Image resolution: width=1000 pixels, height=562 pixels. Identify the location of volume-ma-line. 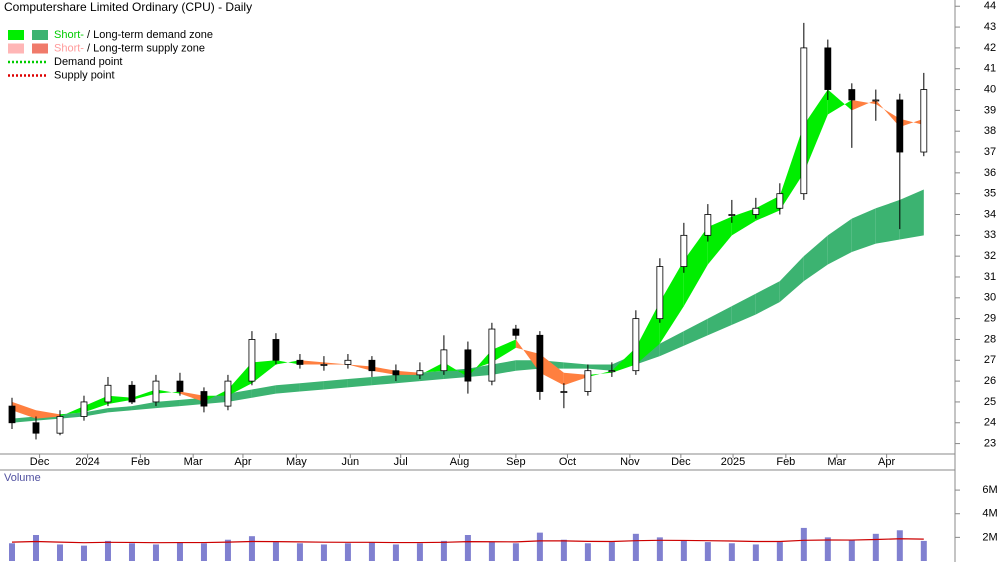
(467, 541).